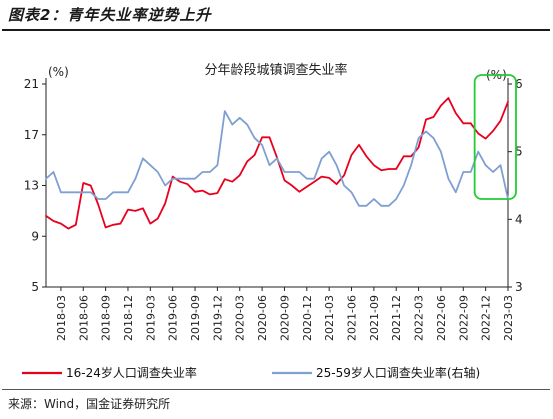 The image size is (553, 419). What do you see at coordinates (495, 137) in the screenshot?
I see `highlight-box` at bounding box center [495, 137].